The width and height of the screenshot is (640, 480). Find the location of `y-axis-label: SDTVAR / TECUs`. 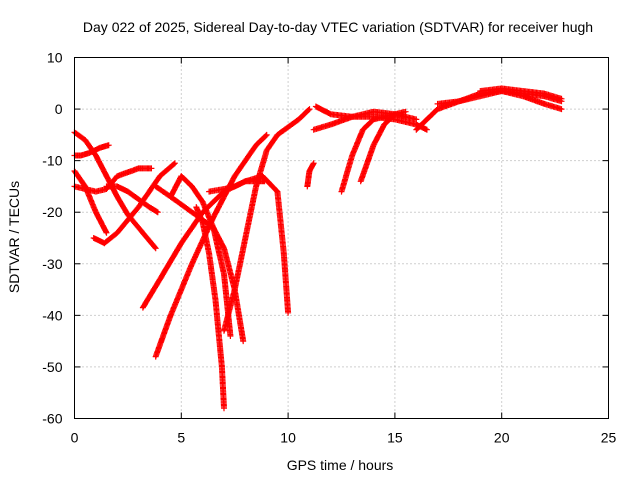

y-axis-label: SDTVAR / TECUs is located at coordinates (14, 237).